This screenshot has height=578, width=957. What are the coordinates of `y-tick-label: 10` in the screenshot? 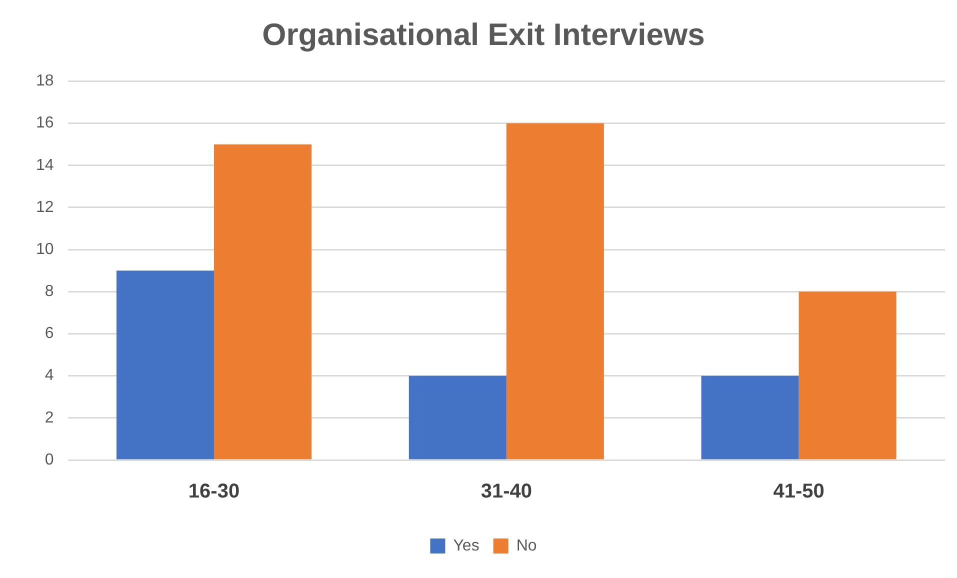 It's located at (45, 249).